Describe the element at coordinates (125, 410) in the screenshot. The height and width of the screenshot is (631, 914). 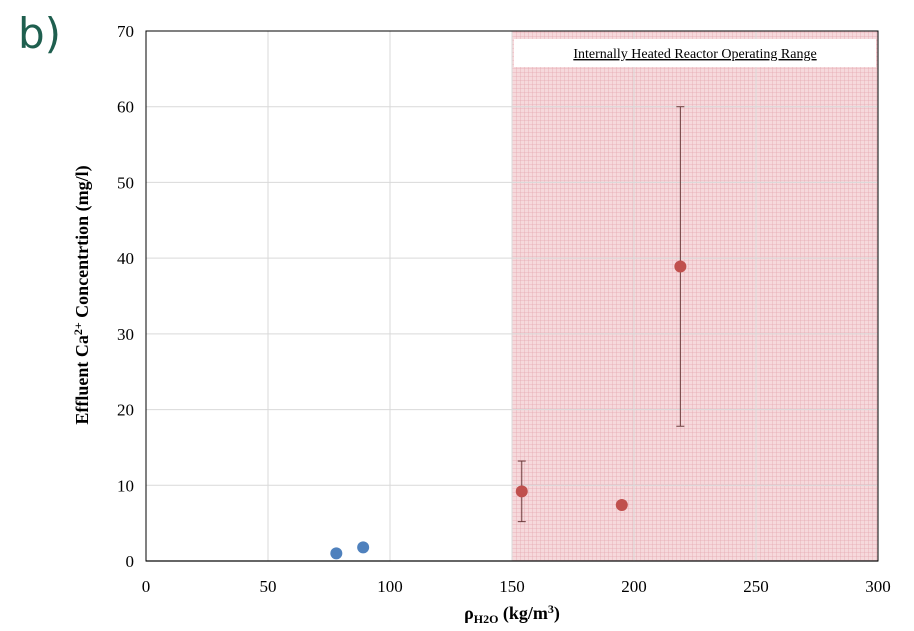
I see `y-tick-label: 20` at that location.